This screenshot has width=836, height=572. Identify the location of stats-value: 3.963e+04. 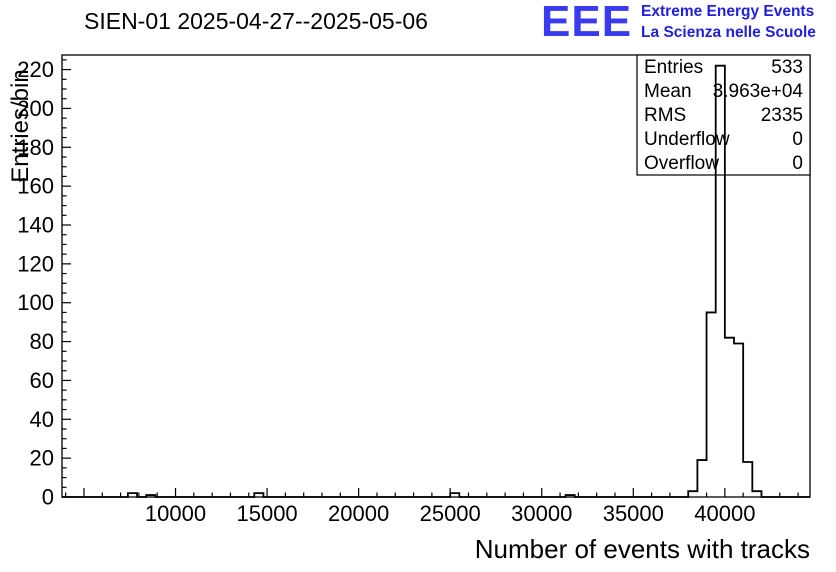
(758, 91).